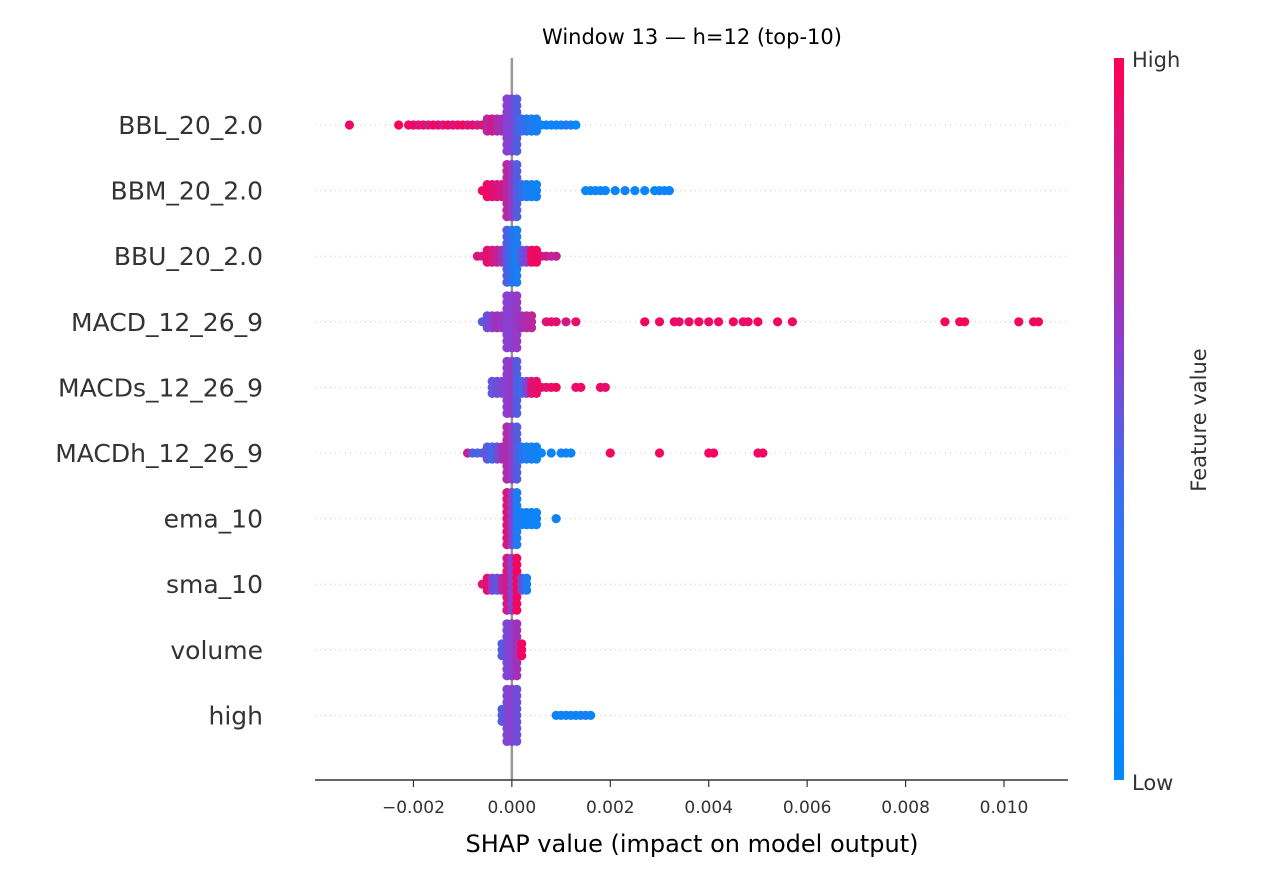  Describe the element at coordinates (1119, 419) in the screenshot. I see `colorbar` at that location.